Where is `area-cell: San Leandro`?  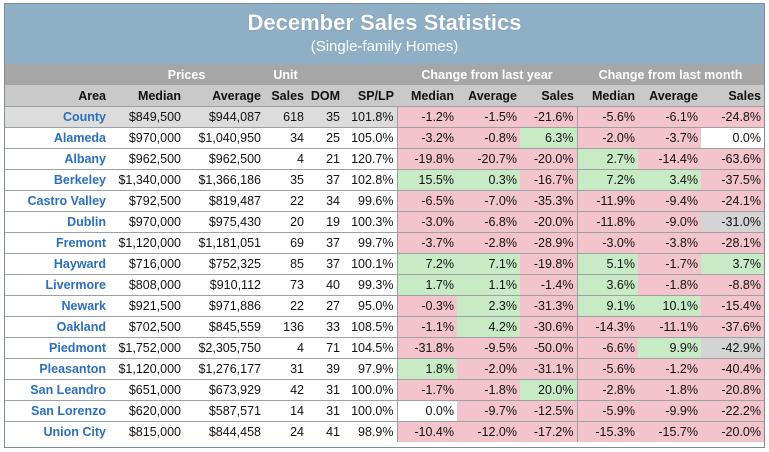
area-cell: San Leandro is located at coordinates (57, 390).